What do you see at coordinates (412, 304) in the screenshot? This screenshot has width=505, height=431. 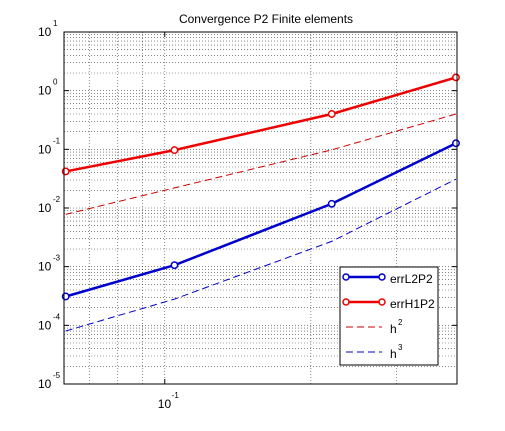 I see `legend-label: errH1P2` at bounding box center [412, 304].